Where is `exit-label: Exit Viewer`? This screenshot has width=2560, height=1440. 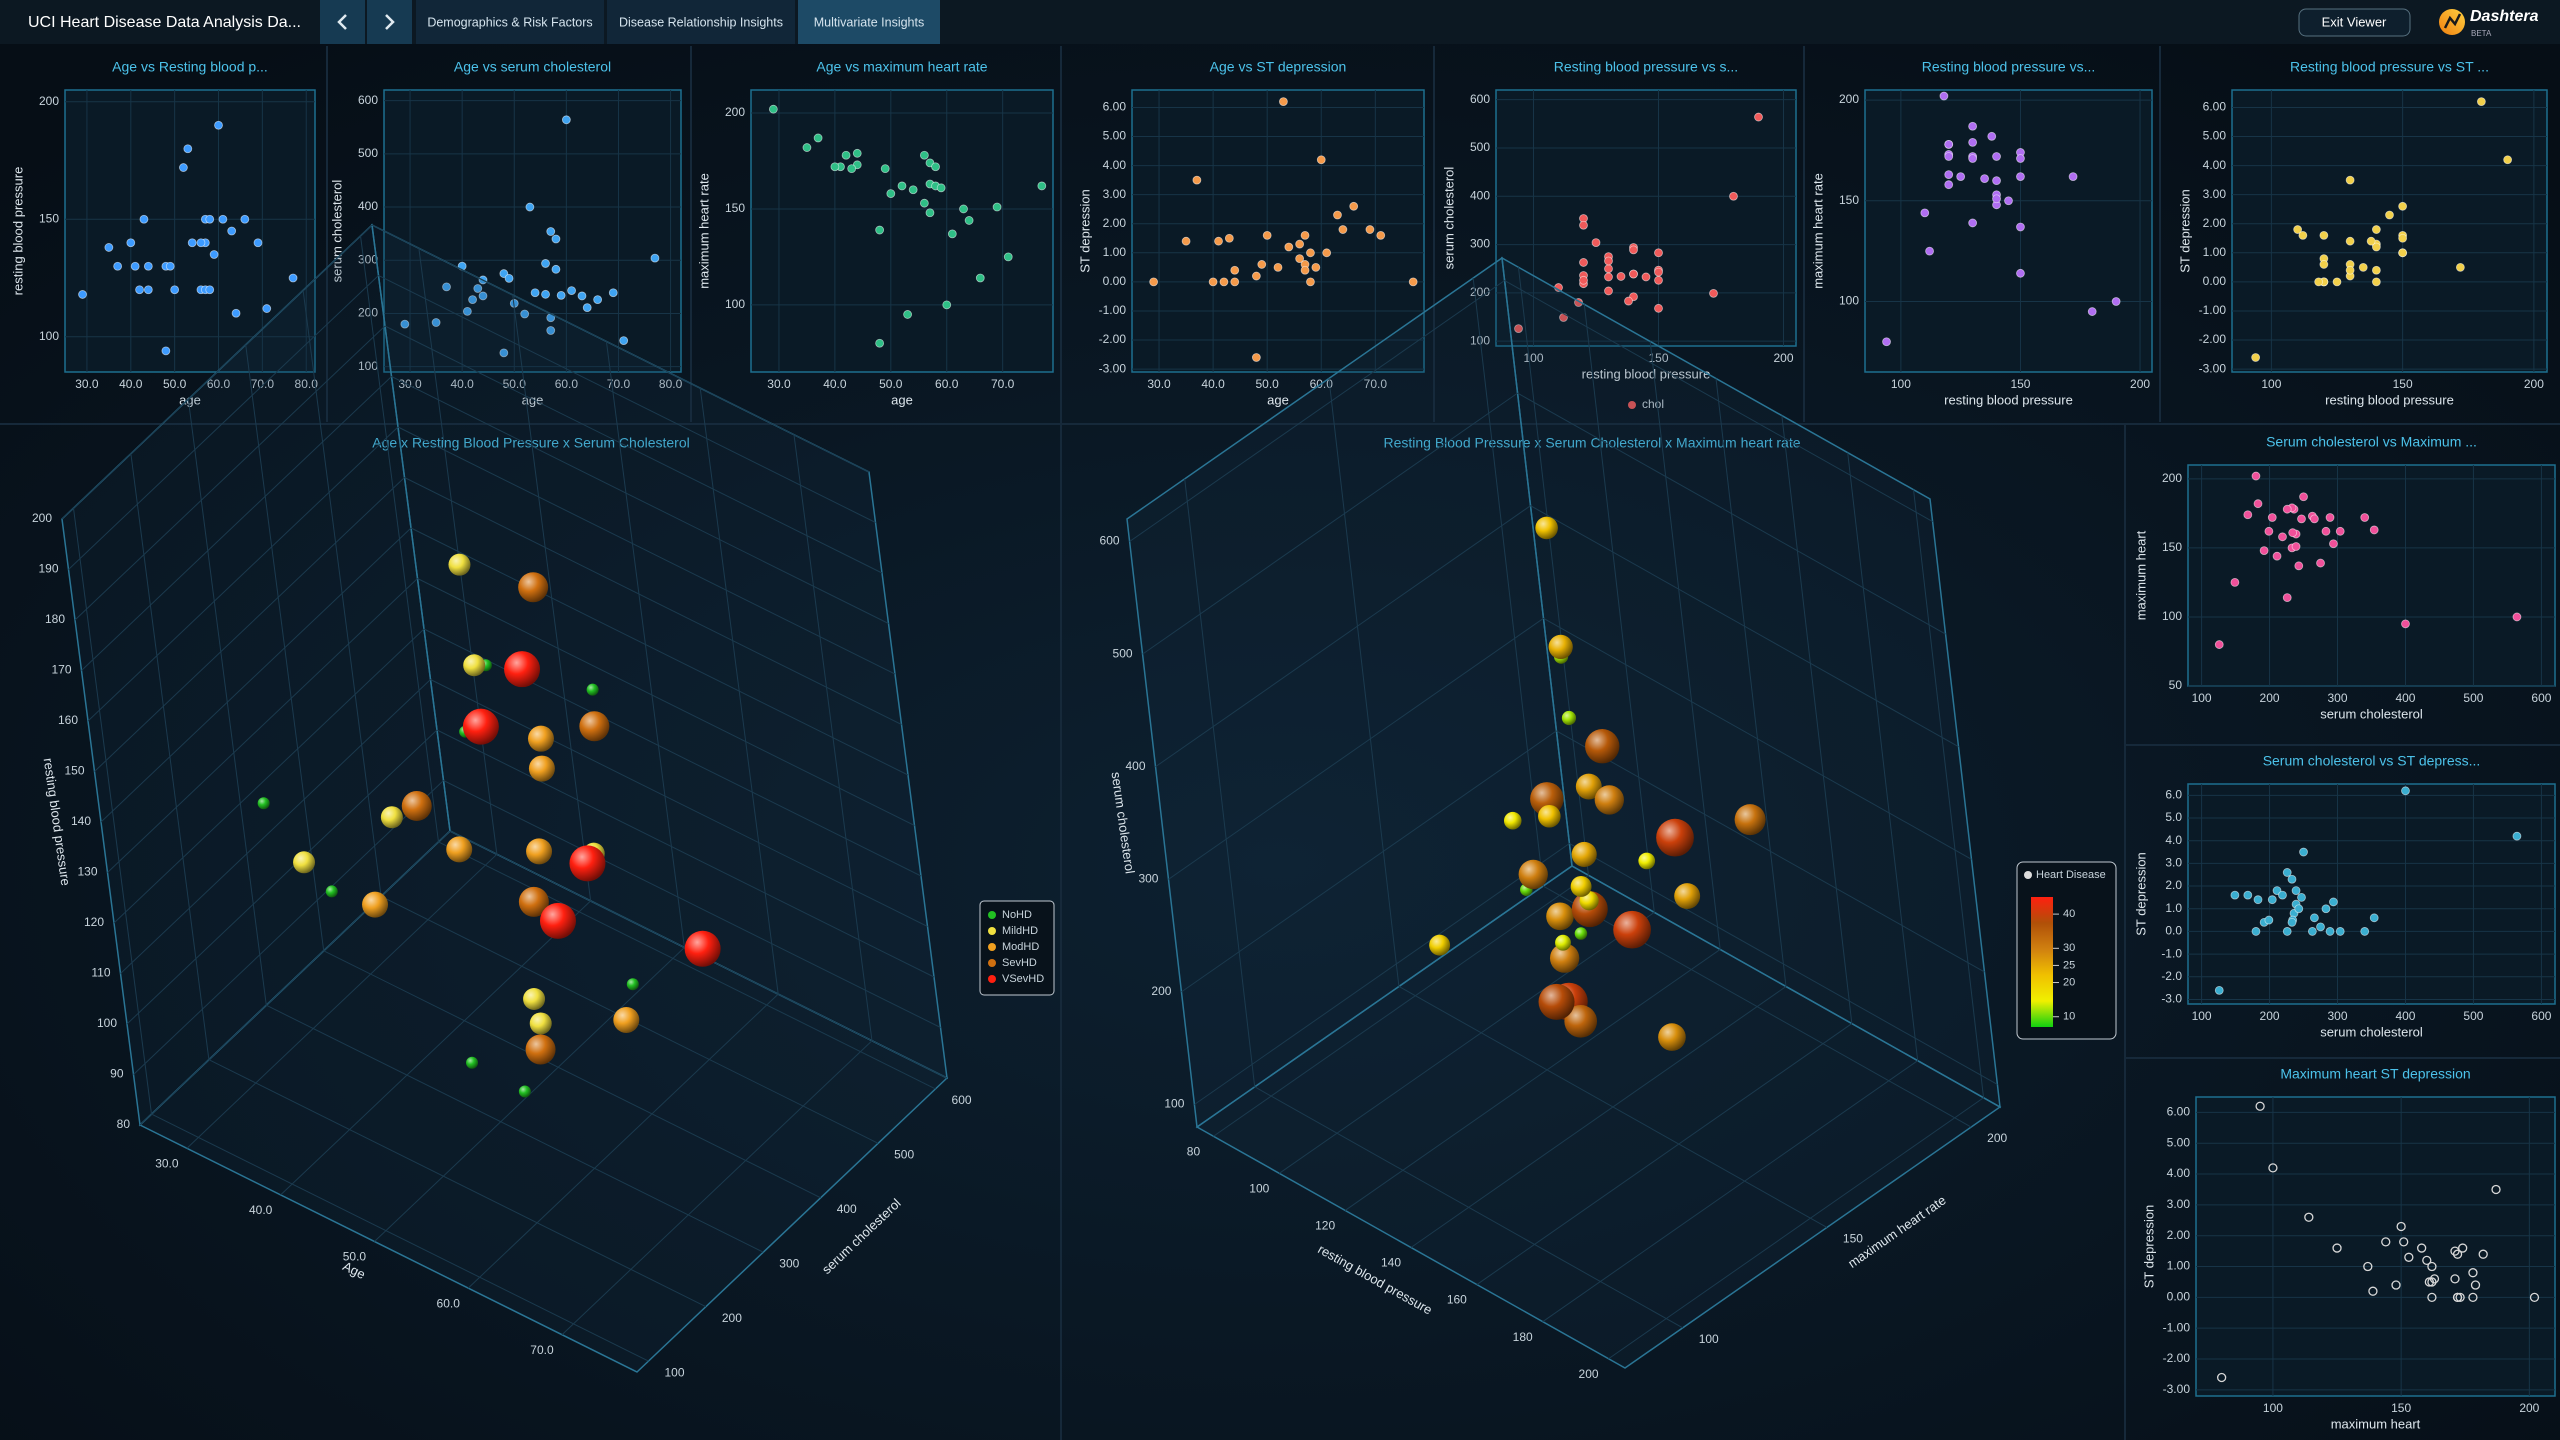 exit-label: Exit Viewer is located at coordinates (2354, 21).